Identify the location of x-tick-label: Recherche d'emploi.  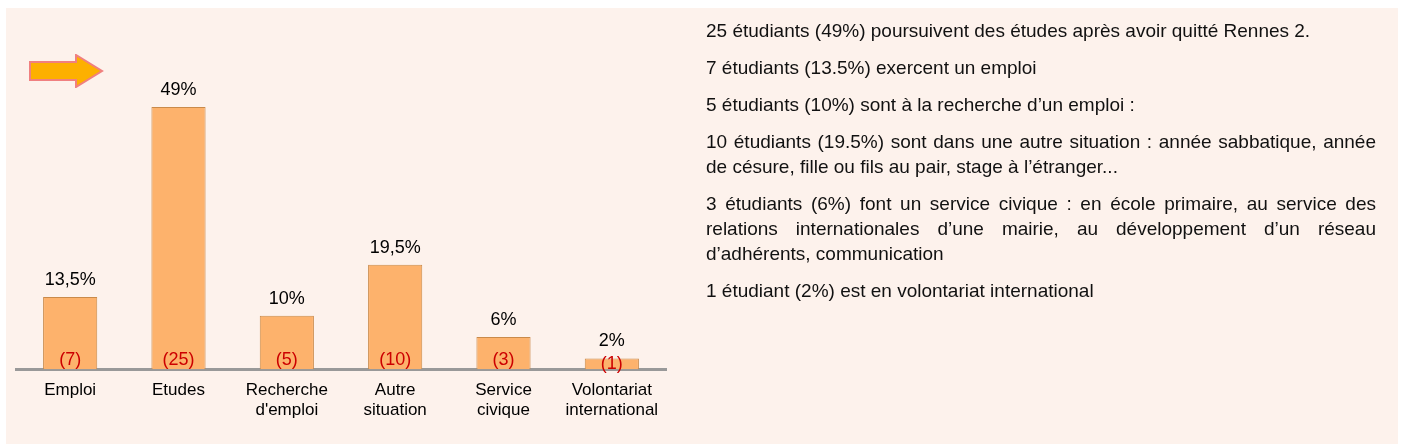
(286, 400).